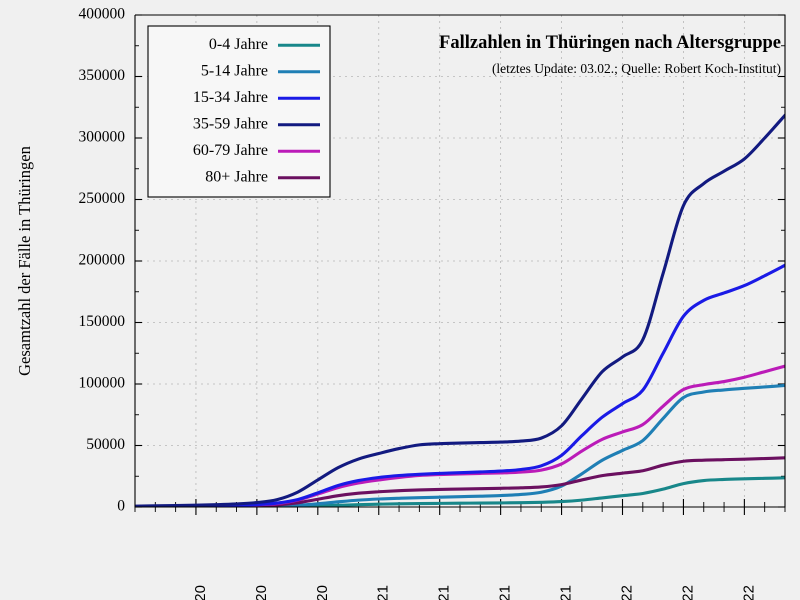 This screenshot has width=800, height=600. What do you see at coordinates (200, 592) in the screenshot?
I see `x-tick-label: 06.2020` at bounding box center [200, 592].